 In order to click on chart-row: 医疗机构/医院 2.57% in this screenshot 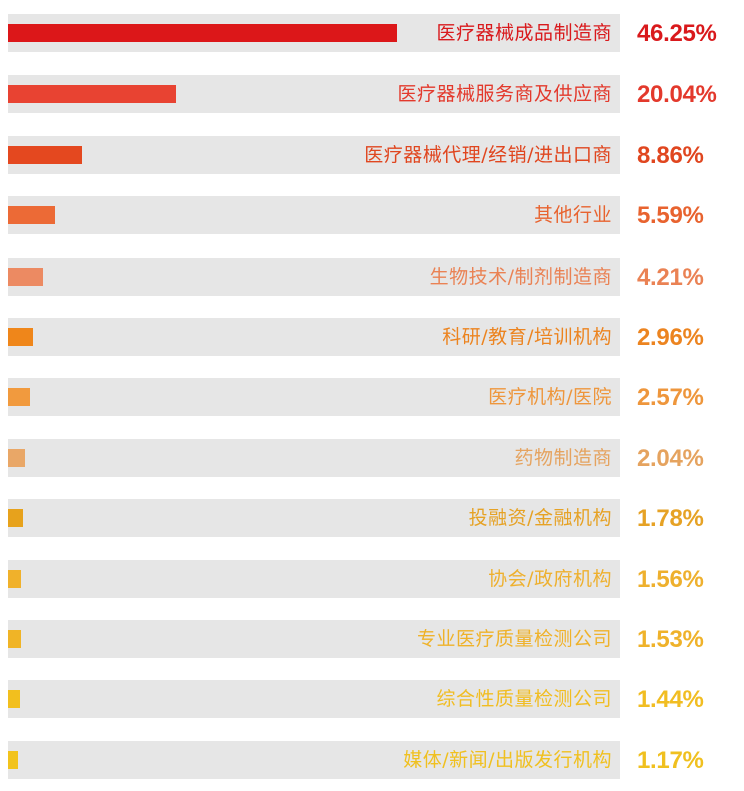, I will do `click(372, 397)`.